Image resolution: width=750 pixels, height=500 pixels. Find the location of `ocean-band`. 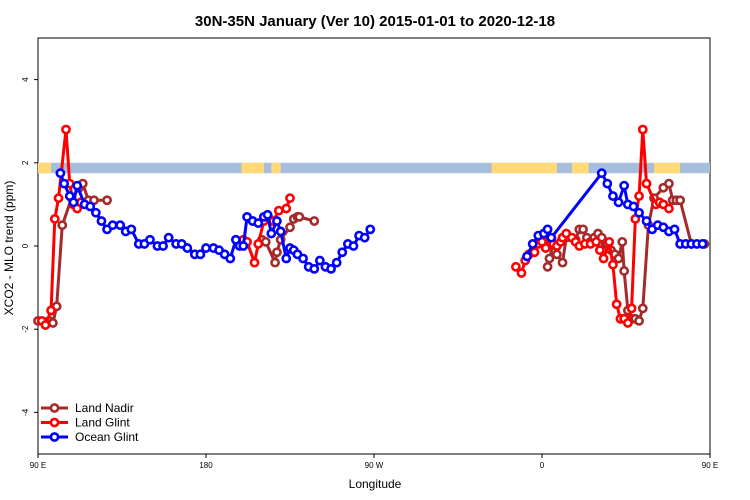

ocean-band is located at coordinates (374, 168).